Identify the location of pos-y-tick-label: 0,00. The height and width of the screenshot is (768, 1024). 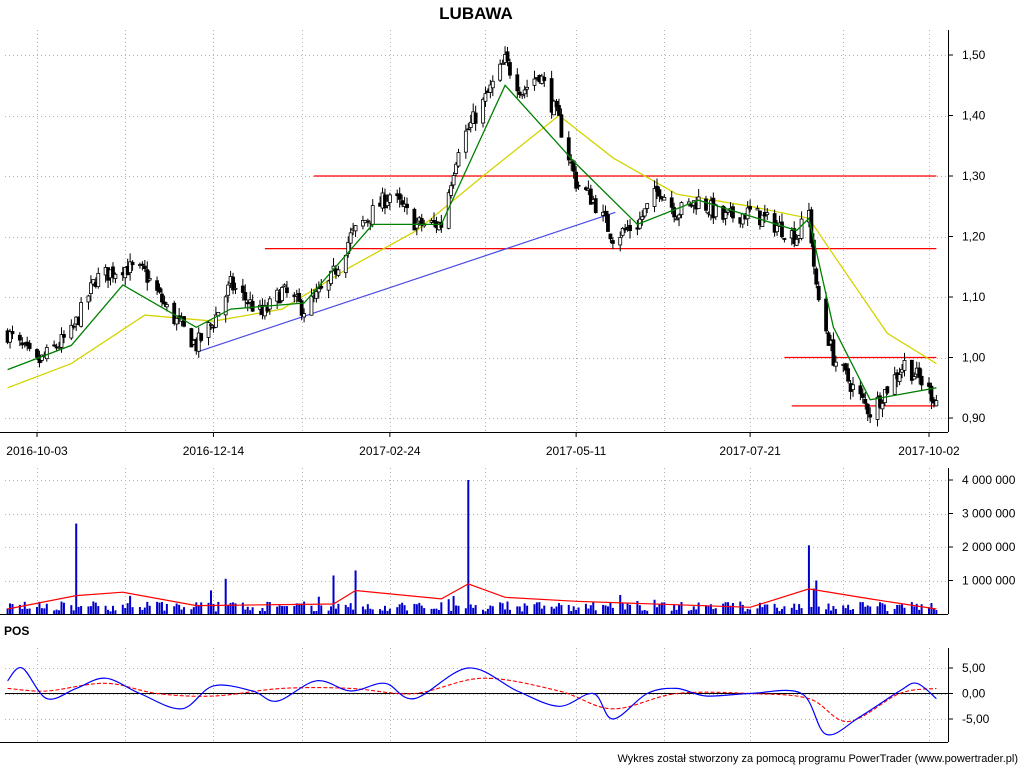
(974, 694).